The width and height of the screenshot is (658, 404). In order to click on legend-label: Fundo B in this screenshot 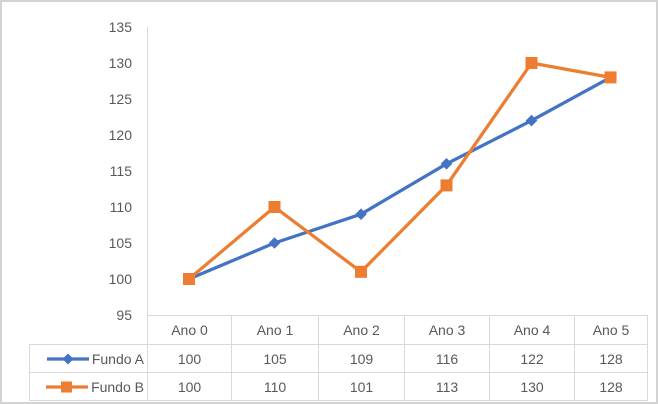, I will do `click(117, 386)`.